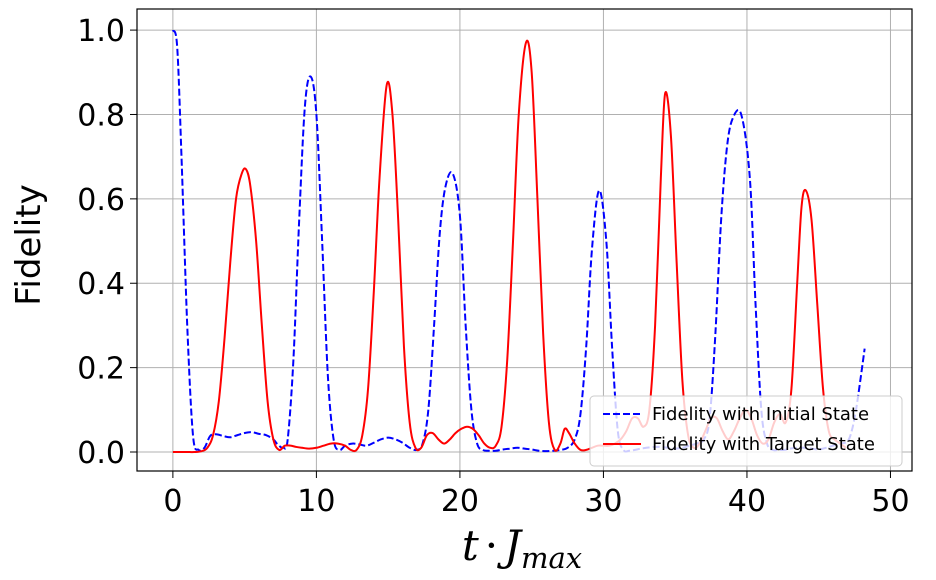  I want to click on x-tick-label: 0, so click(172, 501).